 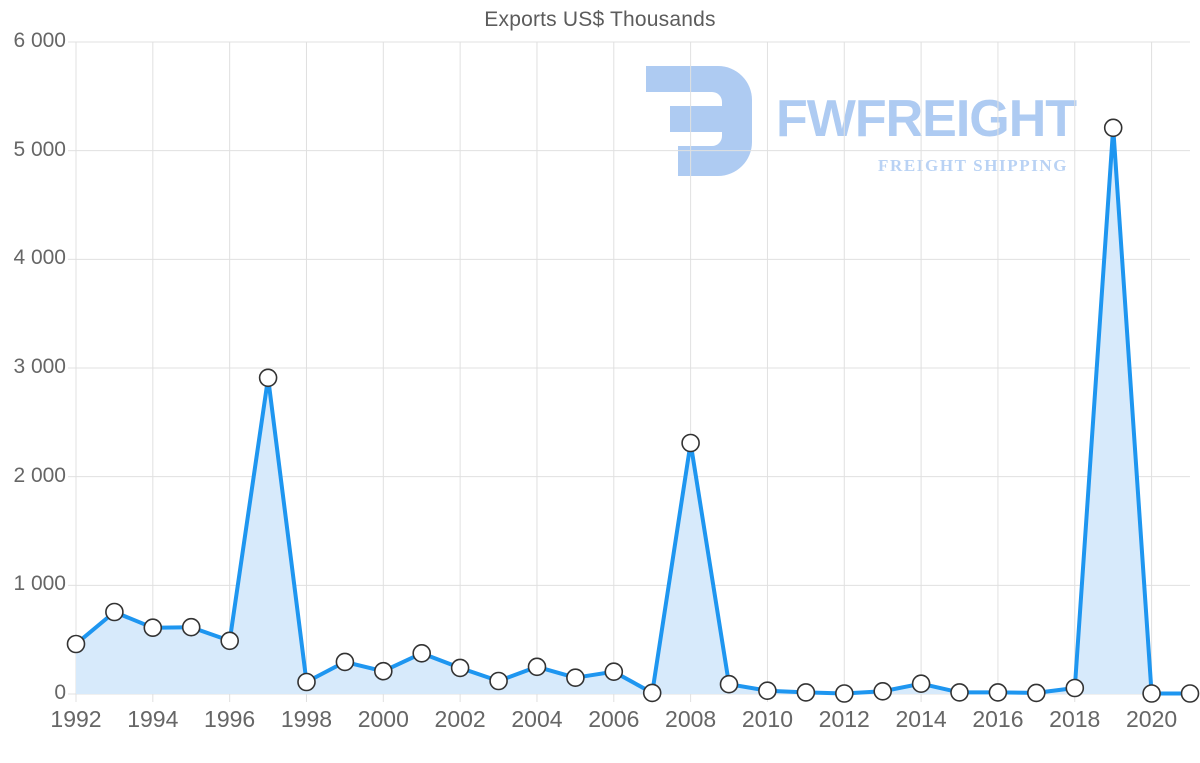 I want to click on x-axis-tick-label: 1992, so click(x=76, y=719).